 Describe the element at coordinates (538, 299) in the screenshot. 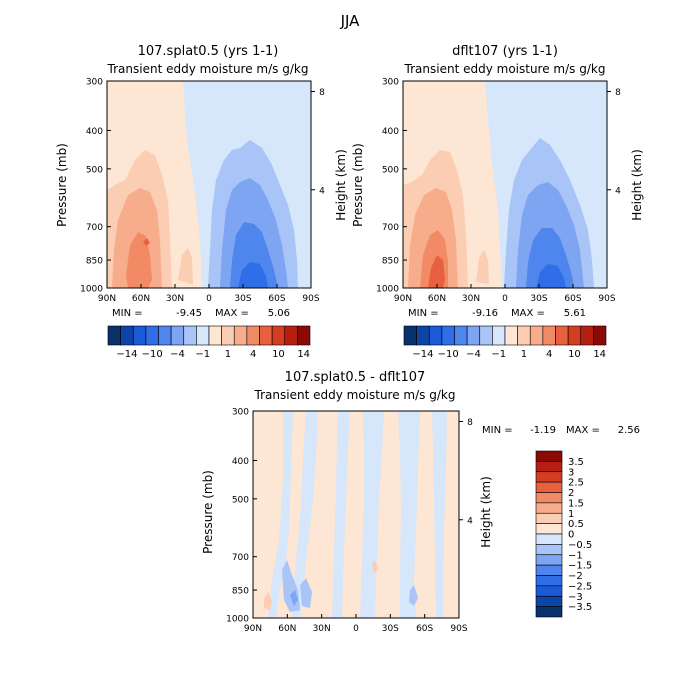

I see `panel-2-xtick-label: 30S` at that location.